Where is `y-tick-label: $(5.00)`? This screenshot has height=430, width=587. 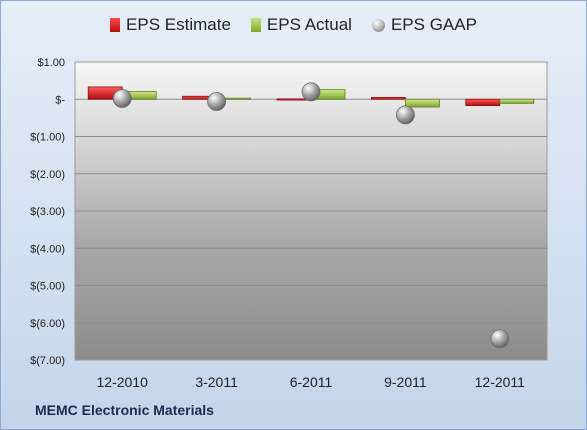 y-tick-label: $(5.00) is located at coordinates (47, 287).